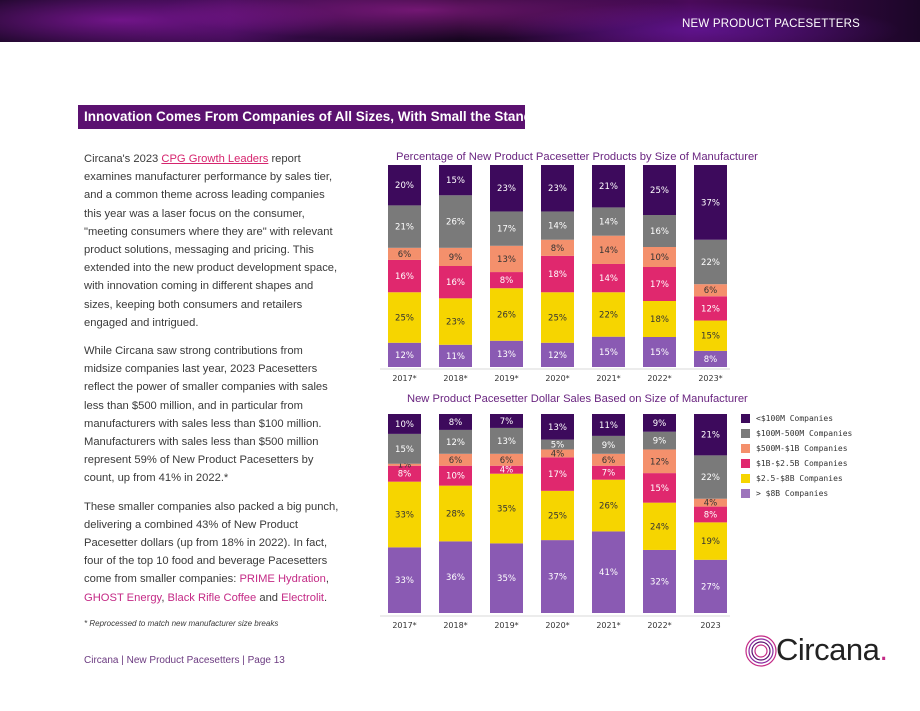 This screenshot has width=920, height=711. What do you see at coordinates (710, 478) in the screenshot?
I see `data-label: 22%` at bounding box center [710, 478].